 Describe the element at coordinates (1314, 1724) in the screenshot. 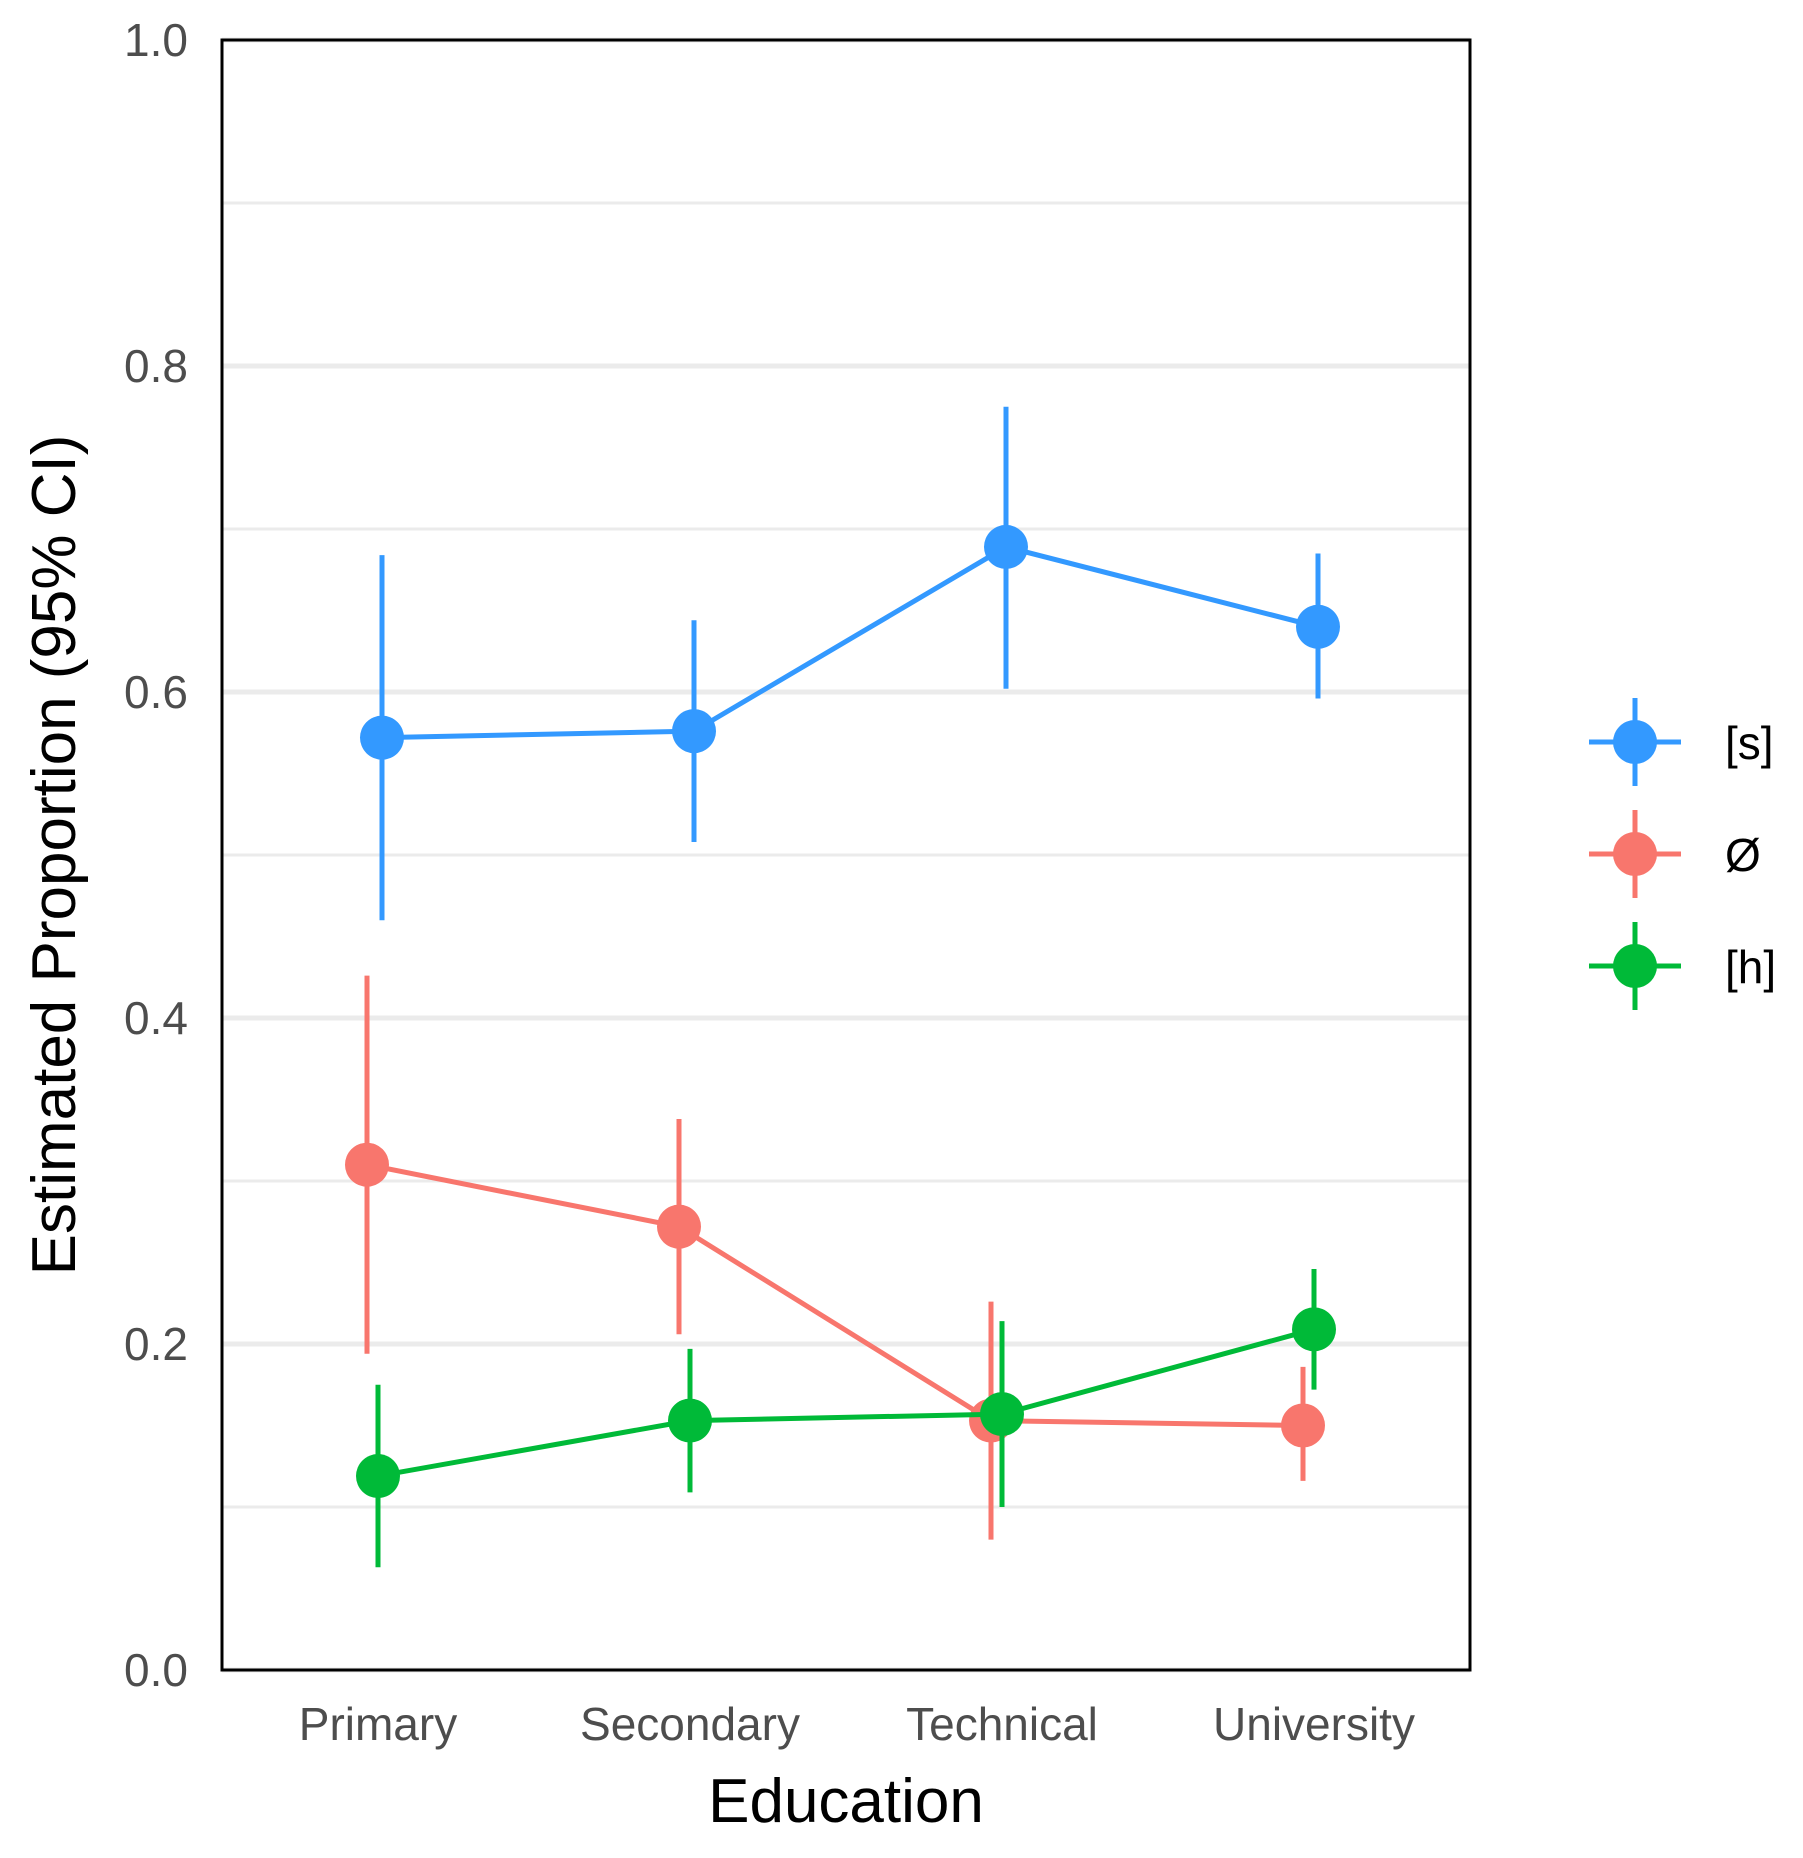

I see `x-tick-label: University` at that location.